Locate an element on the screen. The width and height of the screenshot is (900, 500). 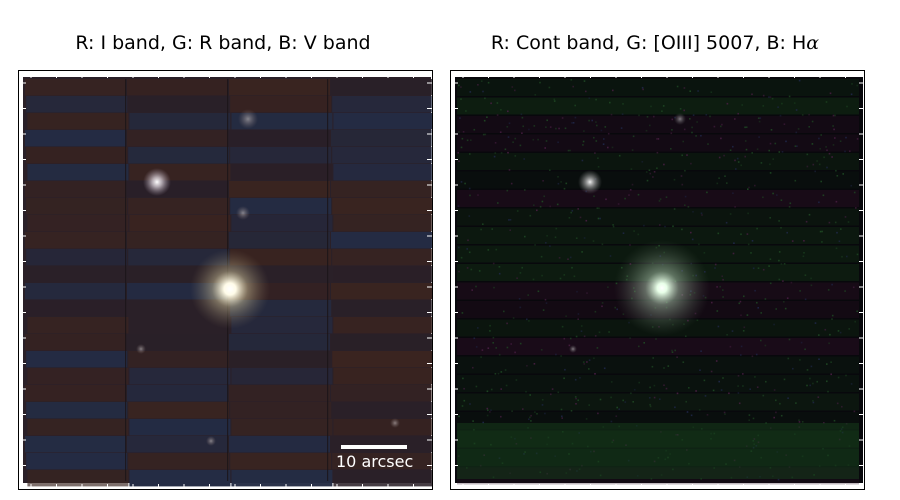
faint-star-middle is located at coordinates (243, 213).